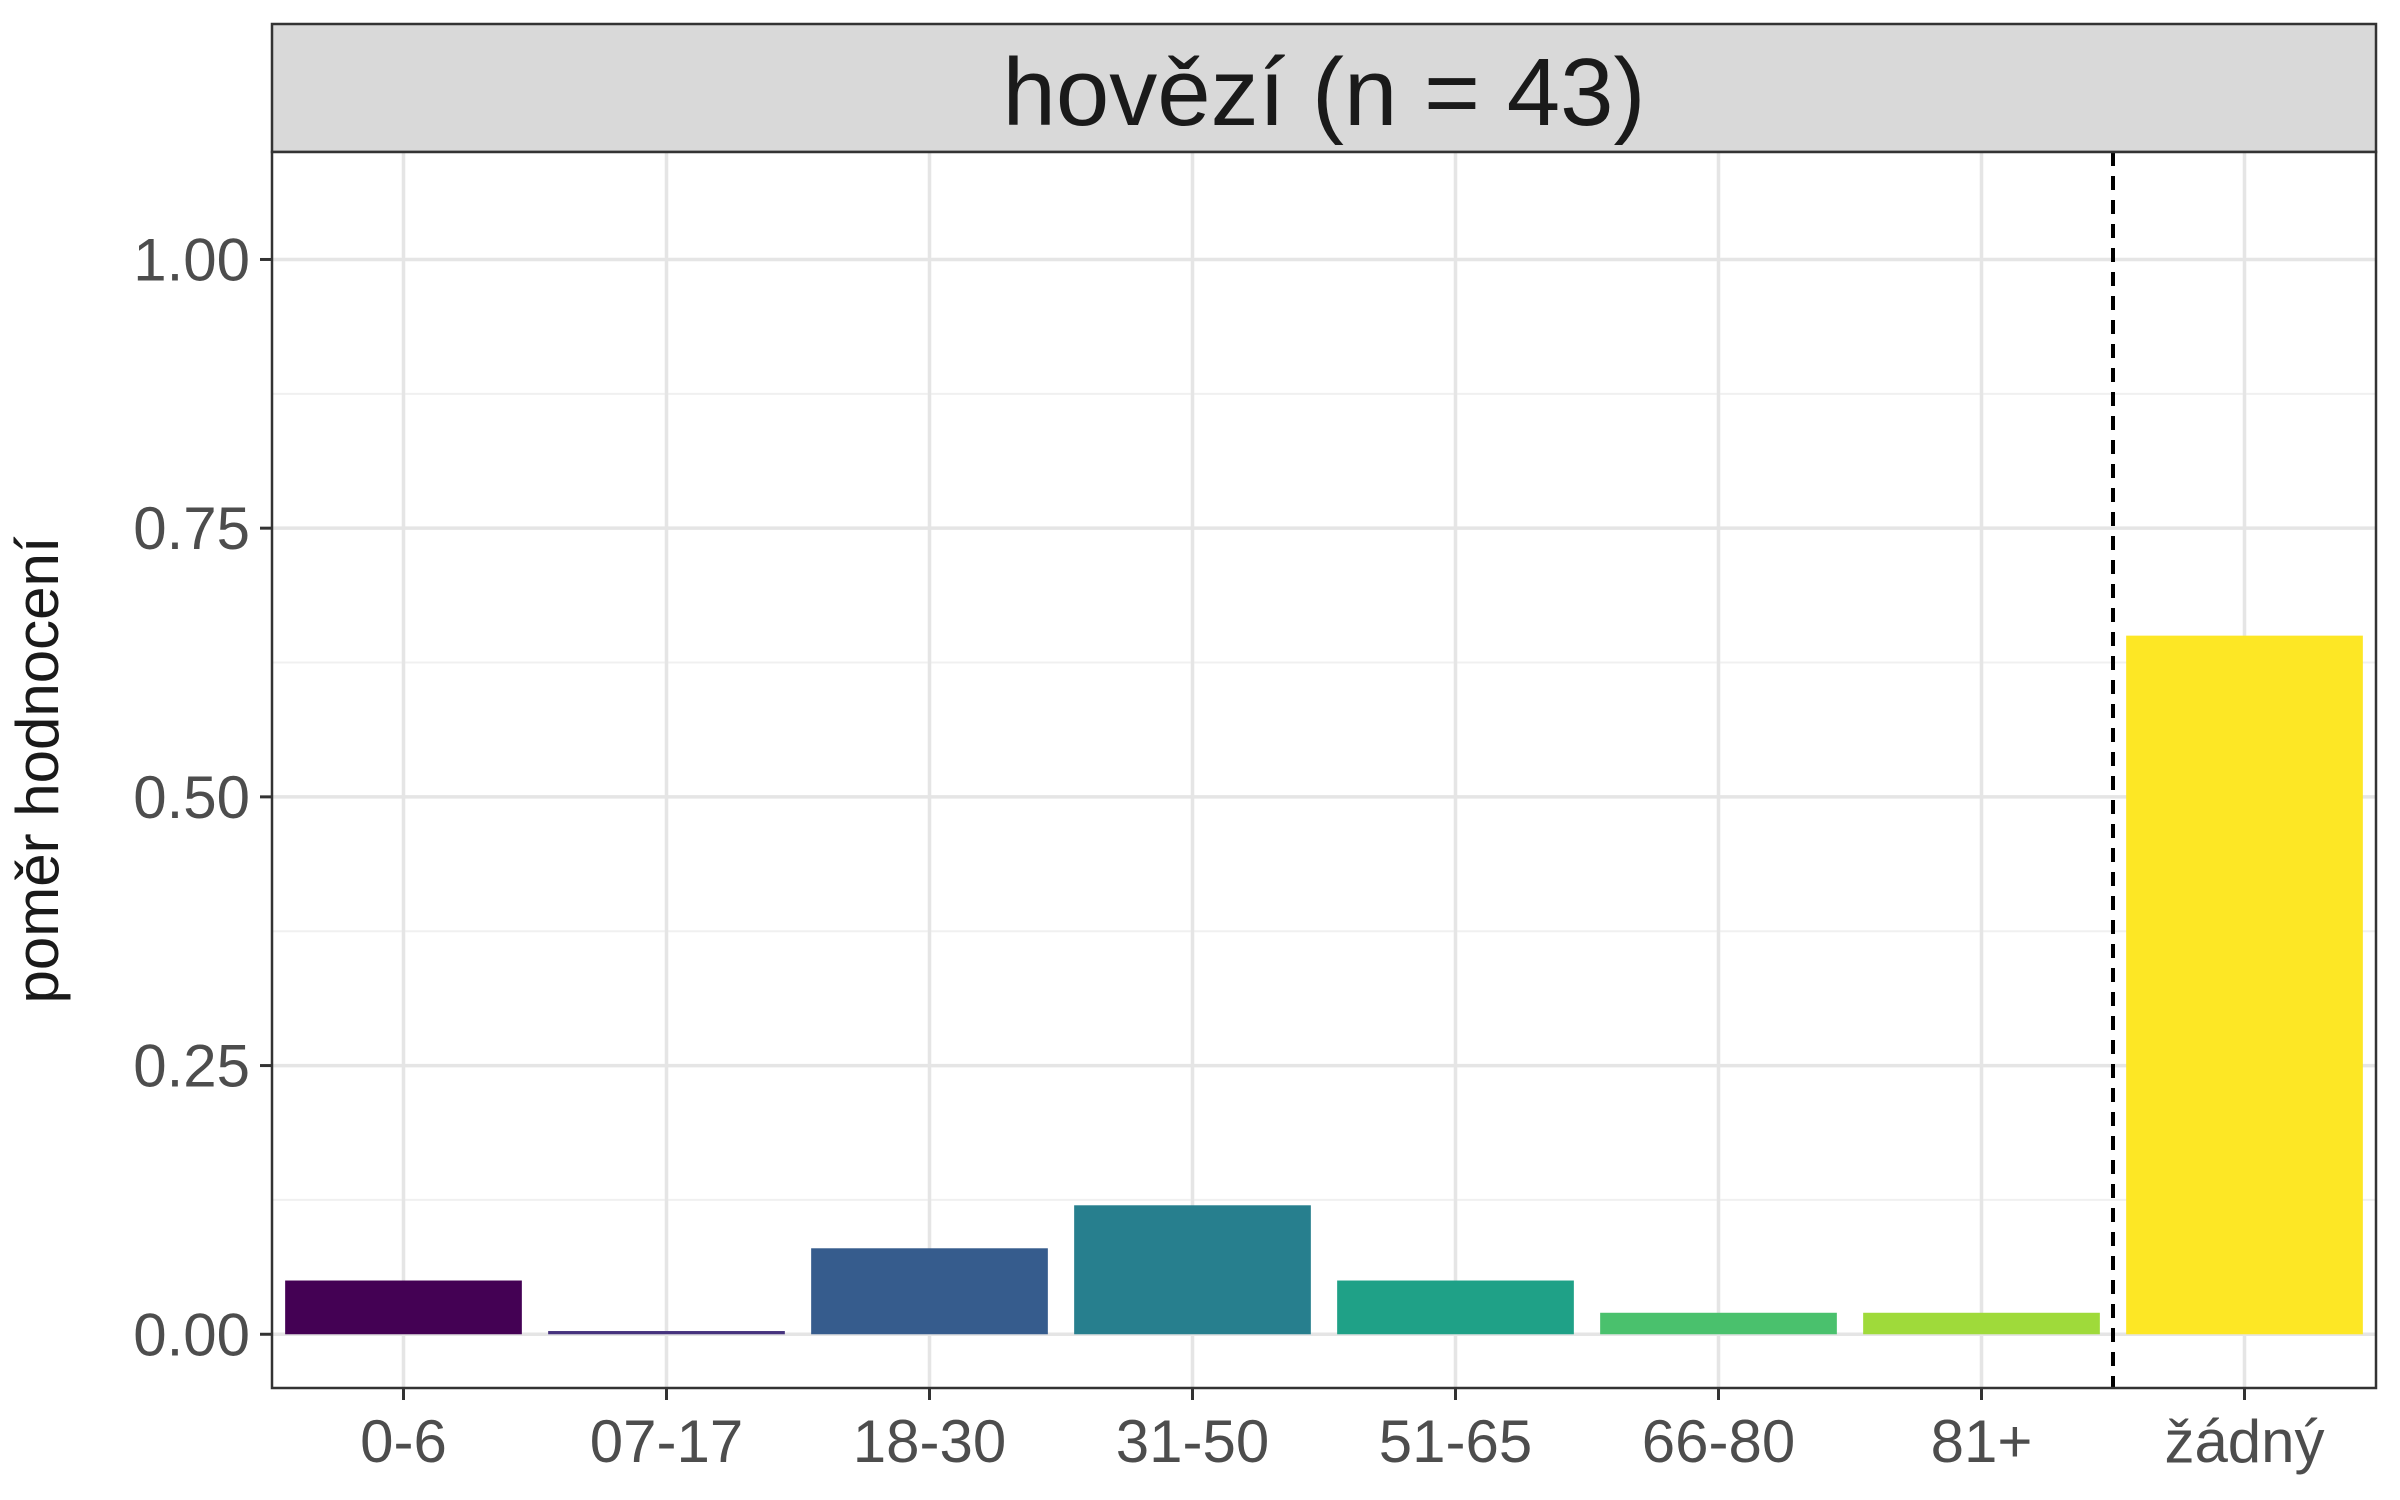 Image resolution: width=2400 pixels, height=1500 pixels. What do you see at coordinates (403, 1441) in the screenshot?
I see `x-tick-label: 0-6` at bounding box center [403, 1441].